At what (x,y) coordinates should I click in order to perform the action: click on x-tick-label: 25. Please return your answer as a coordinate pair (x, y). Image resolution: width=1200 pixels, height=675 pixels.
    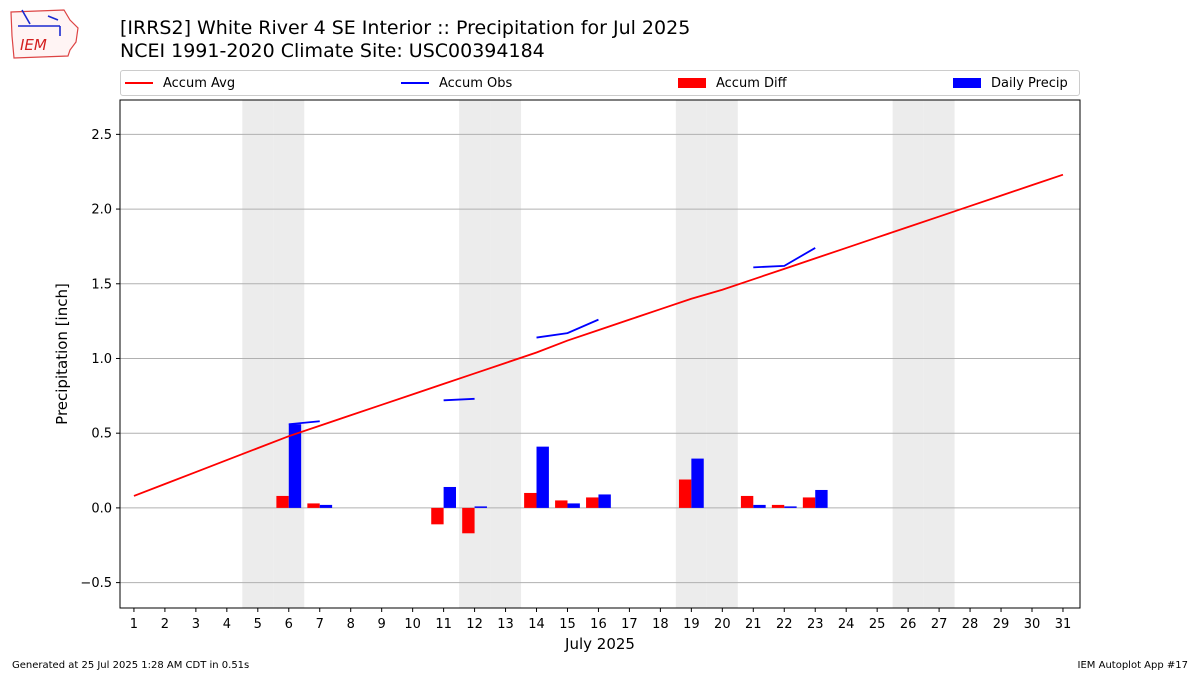
    Looking at the image, I should click on (877, 624).